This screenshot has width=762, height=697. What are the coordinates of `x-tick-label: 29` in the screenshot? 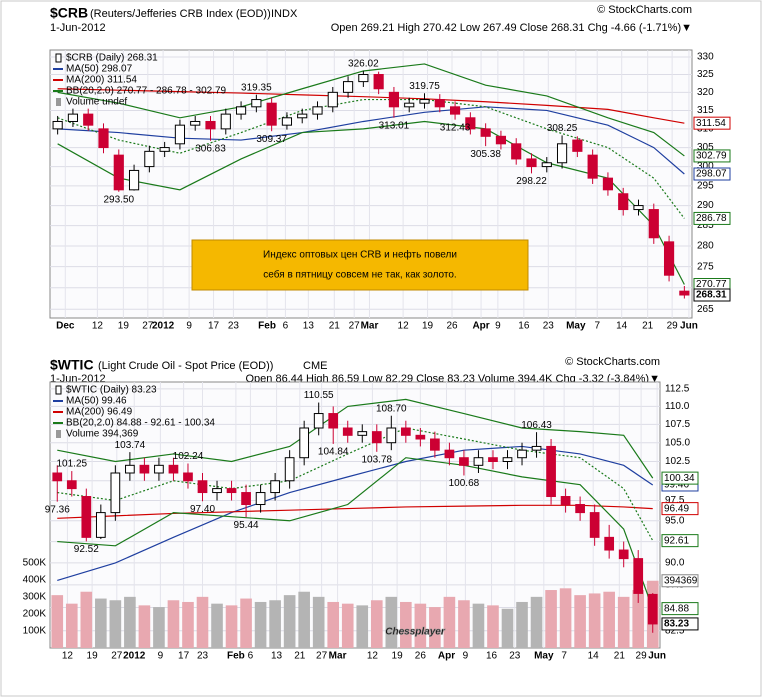 It's located at (642, 656).